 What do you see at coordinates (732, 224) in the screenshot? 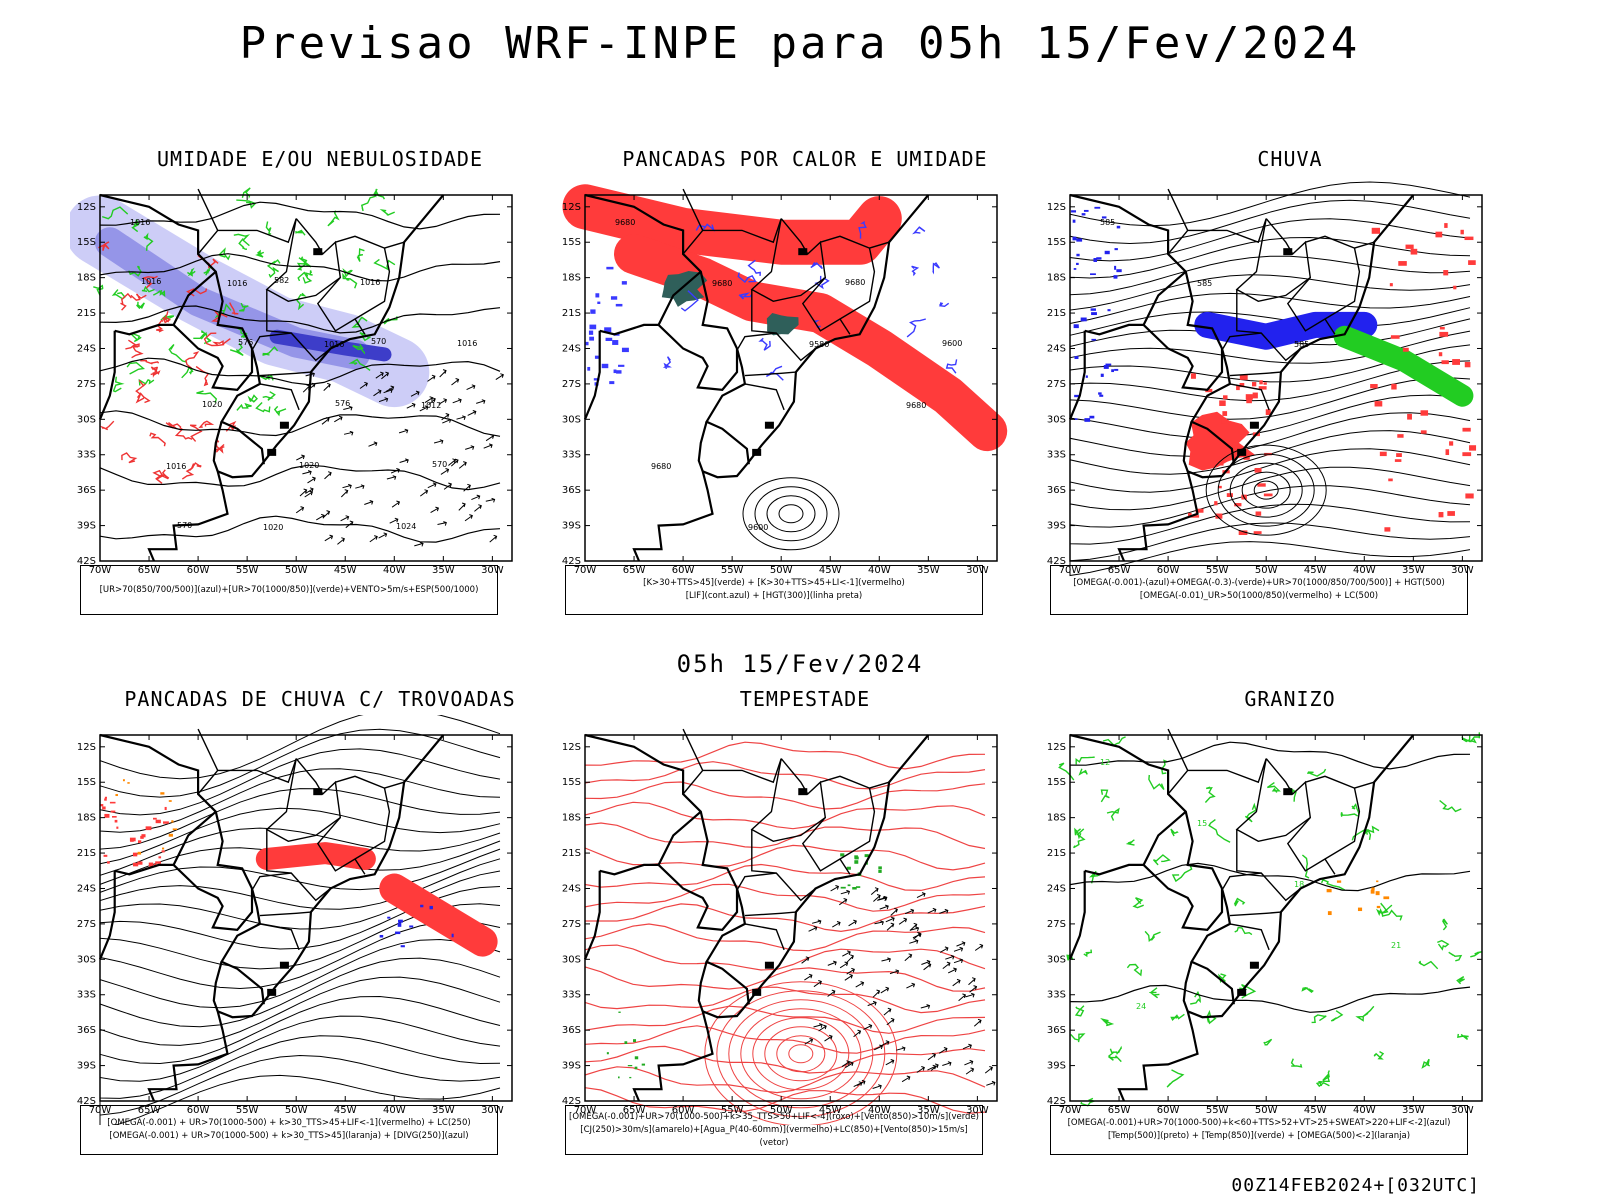
I see `instability-north-band` at bounding box center [732, 224].